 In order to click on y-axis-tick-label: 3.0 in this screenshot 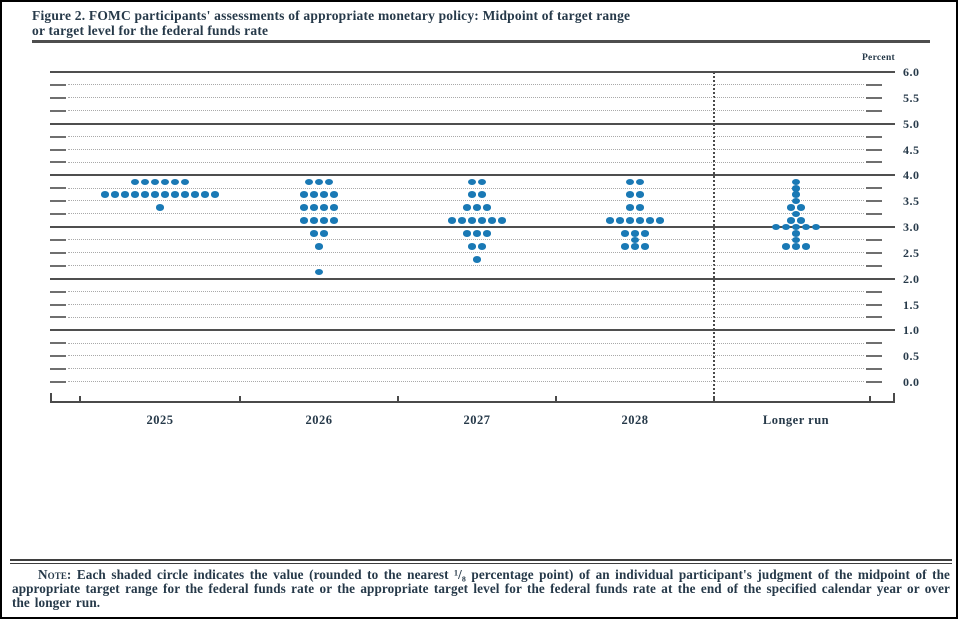, I will do `click(911, 227)`.